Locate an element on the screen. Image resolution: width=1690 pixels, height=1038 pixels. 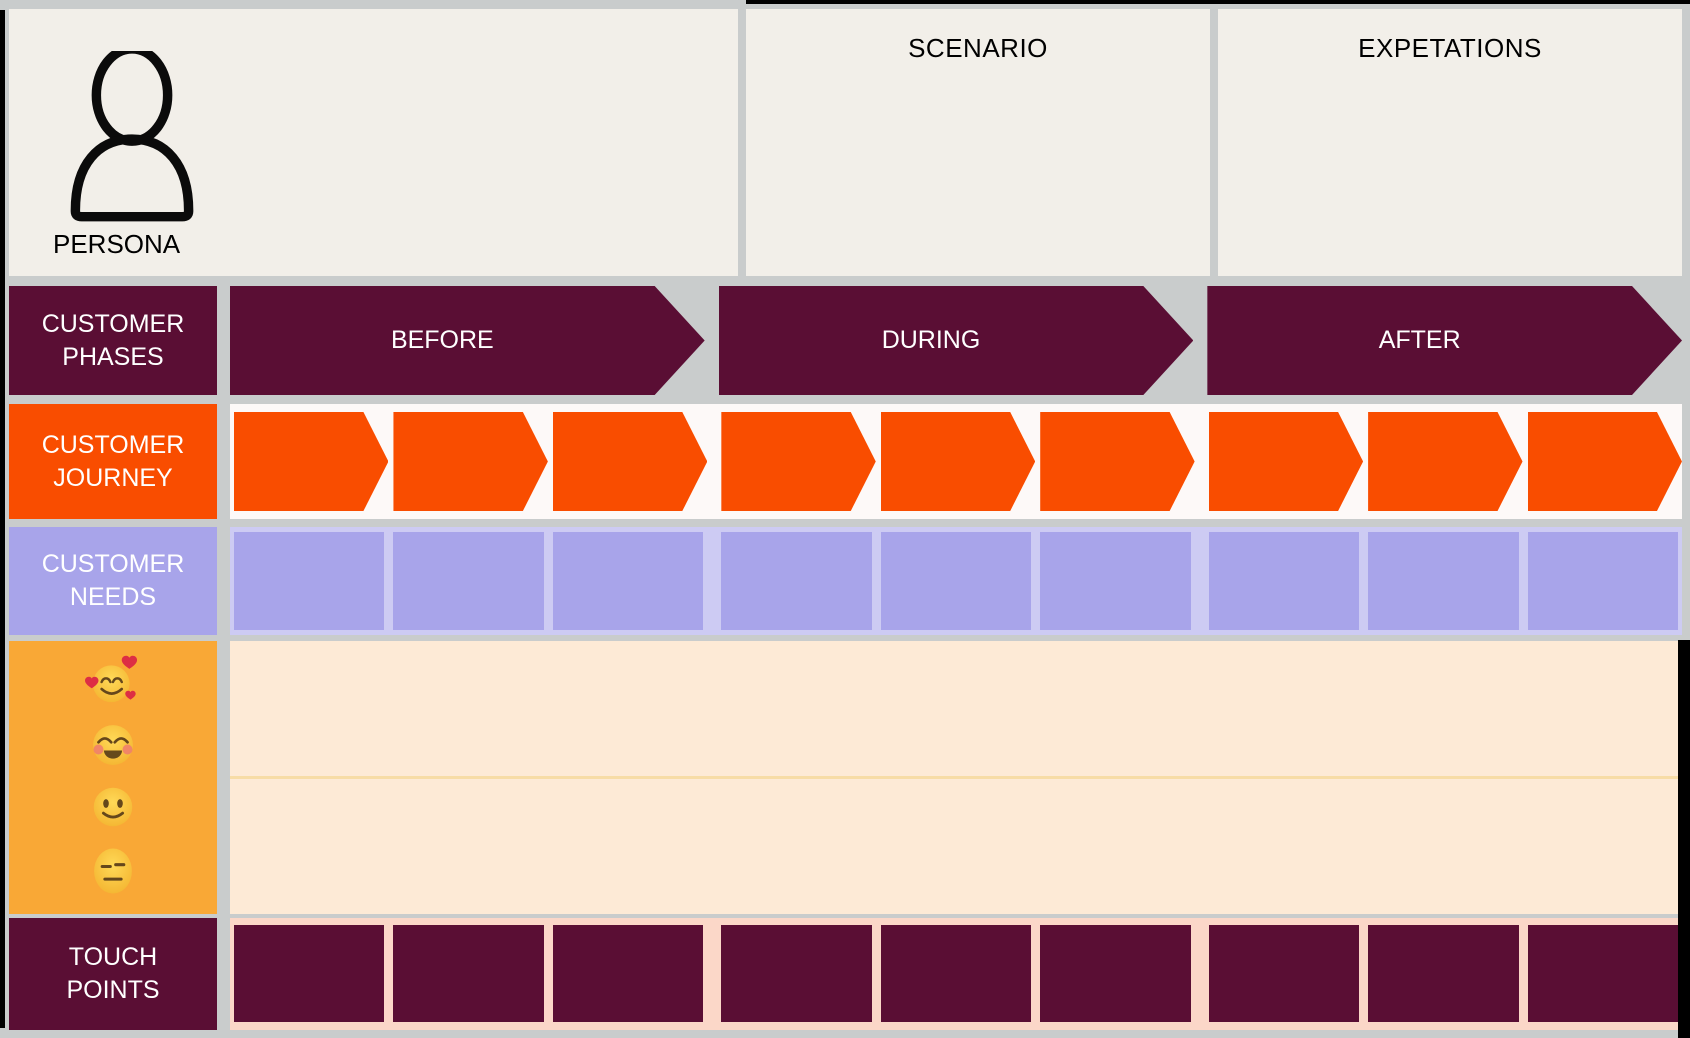
customer-journey-row: CUSTOMER JOURNEY is located at coordinates (845, 461).